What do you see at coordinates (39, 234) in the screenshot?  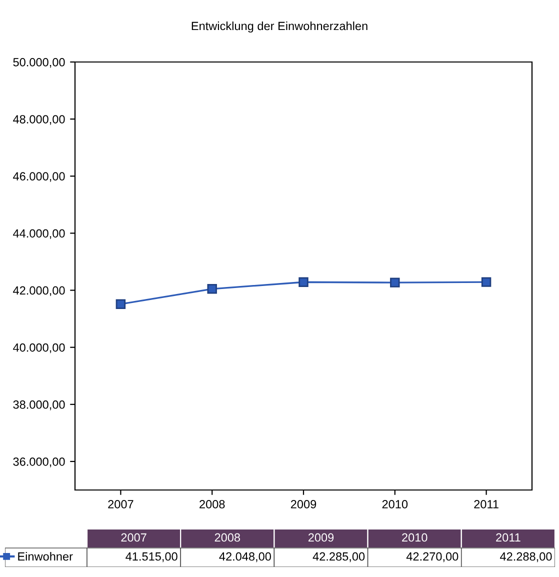 I see `y-tick-label: 44.000,00` at bounding box center [39, 234].